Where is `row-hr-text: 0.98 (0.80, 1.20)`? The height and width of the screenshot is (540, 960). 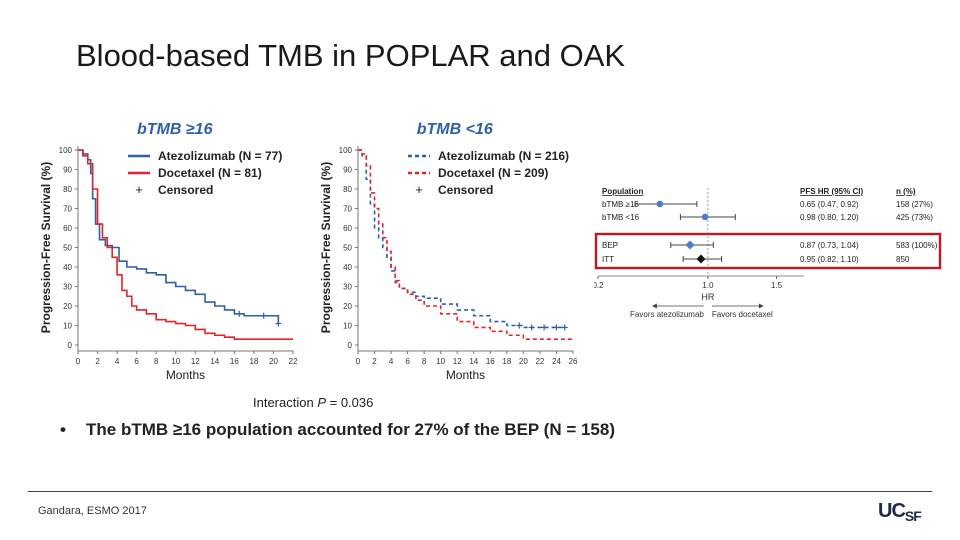
row-hr-text: 0.98 (0.80, 1.20) is located at coordinates (829, 217).